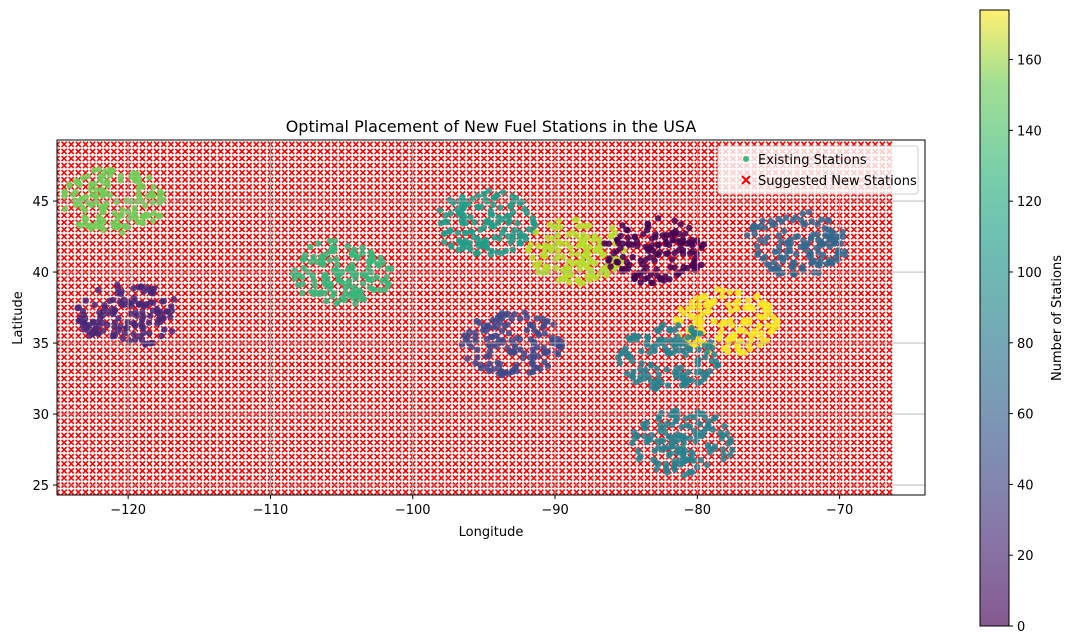 The image size is (1075, 644). Describe the element at coordinates (1025, 556) in the screenshot. I see `colorbar-tick-label: 20` at that location.